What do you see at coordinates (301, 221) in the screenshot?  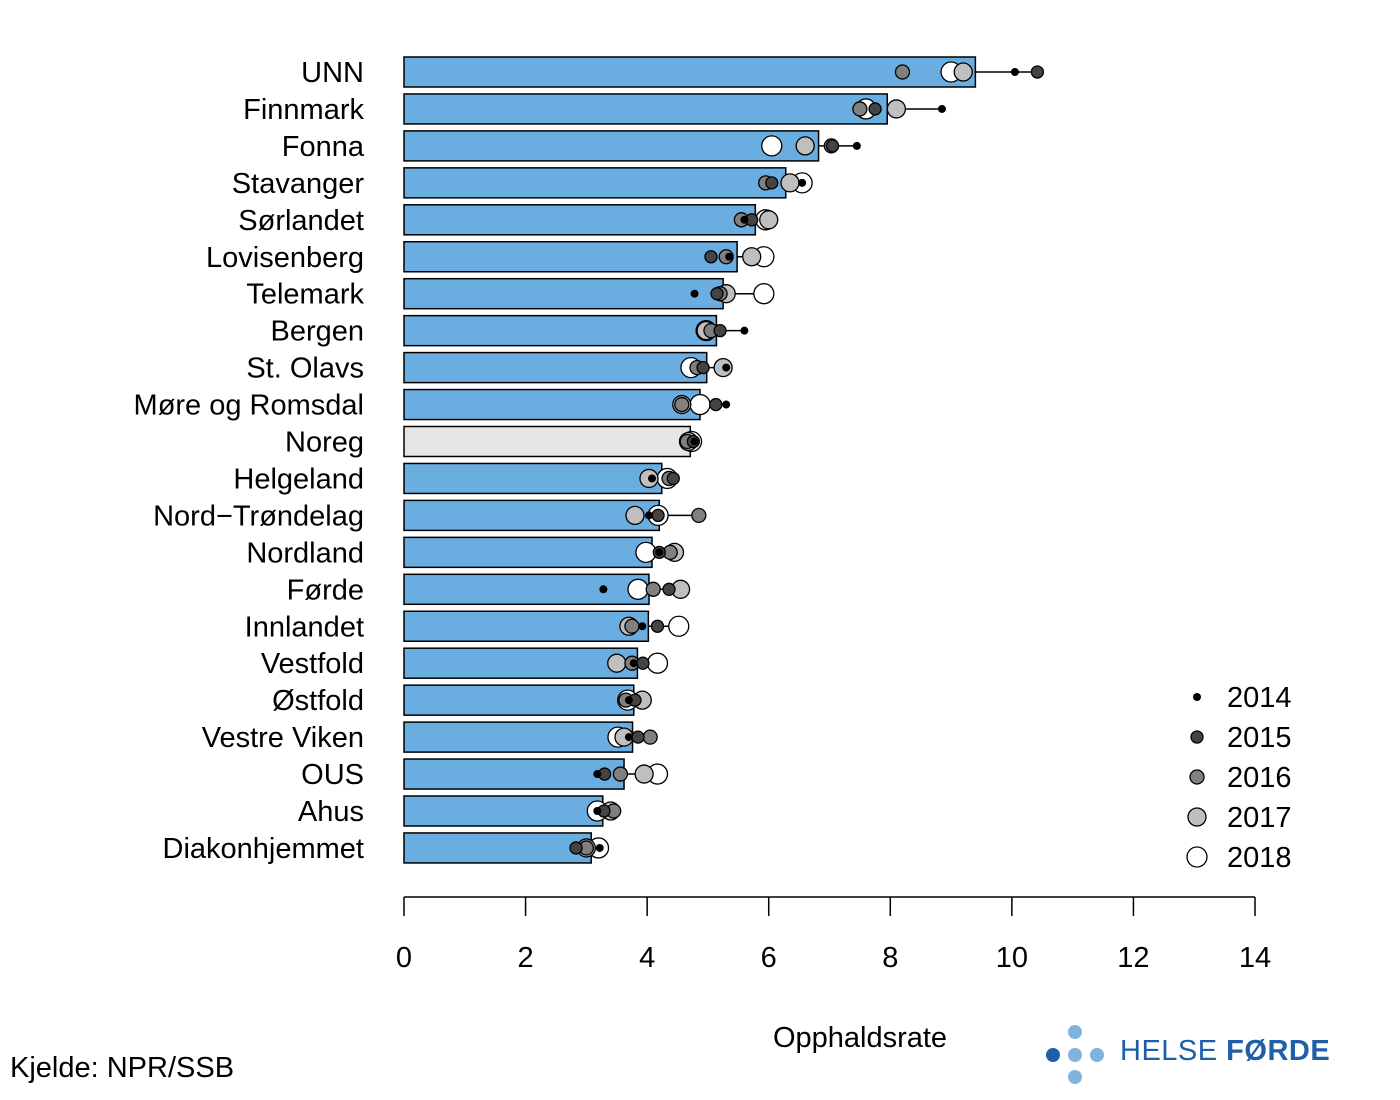 I see `category-label-4: Sørlandet` at bounding box center [301, 221].